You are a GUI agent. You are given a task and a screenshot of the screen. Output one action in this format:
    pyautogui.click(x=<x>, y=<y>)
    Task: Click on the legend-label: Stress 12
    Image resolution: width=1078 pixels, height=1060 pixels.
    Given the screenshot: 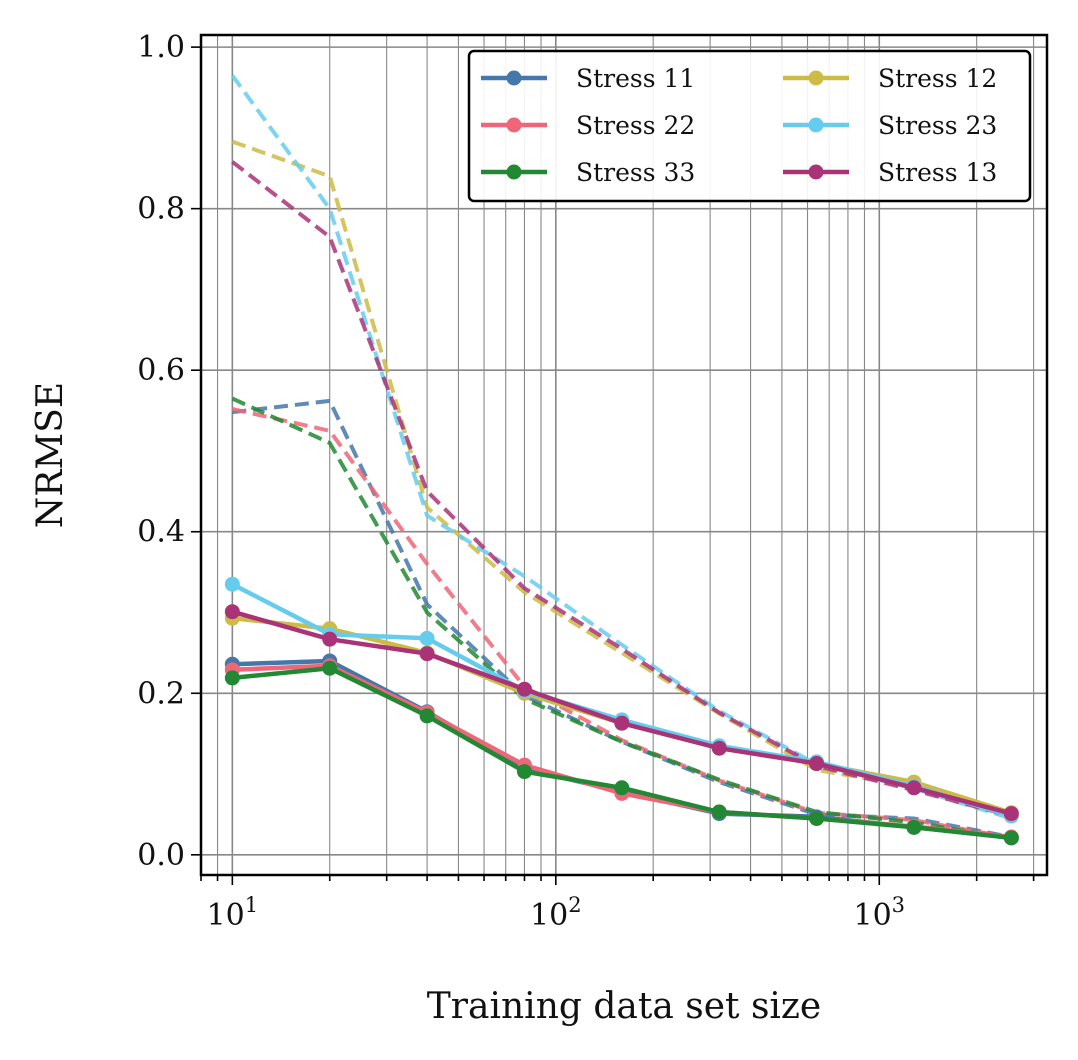 What is the action you would take?
    pyautogui.click(x=937, y=78)
    